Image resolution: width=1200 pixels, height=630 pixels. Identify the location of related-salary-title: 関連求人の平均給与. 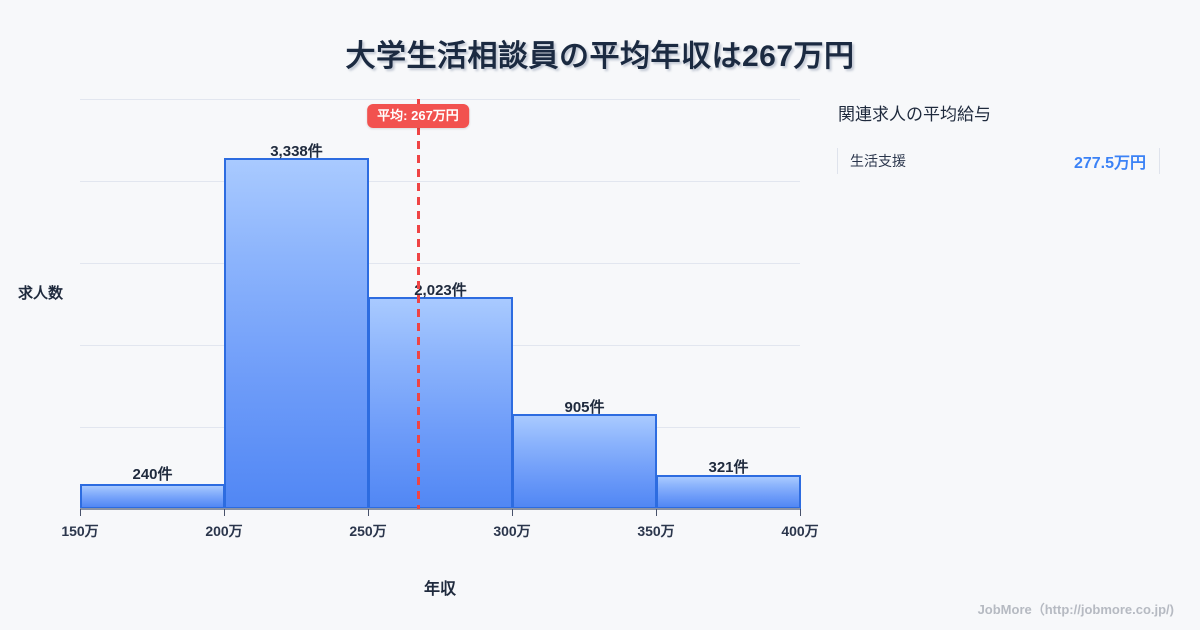
(914, 114).